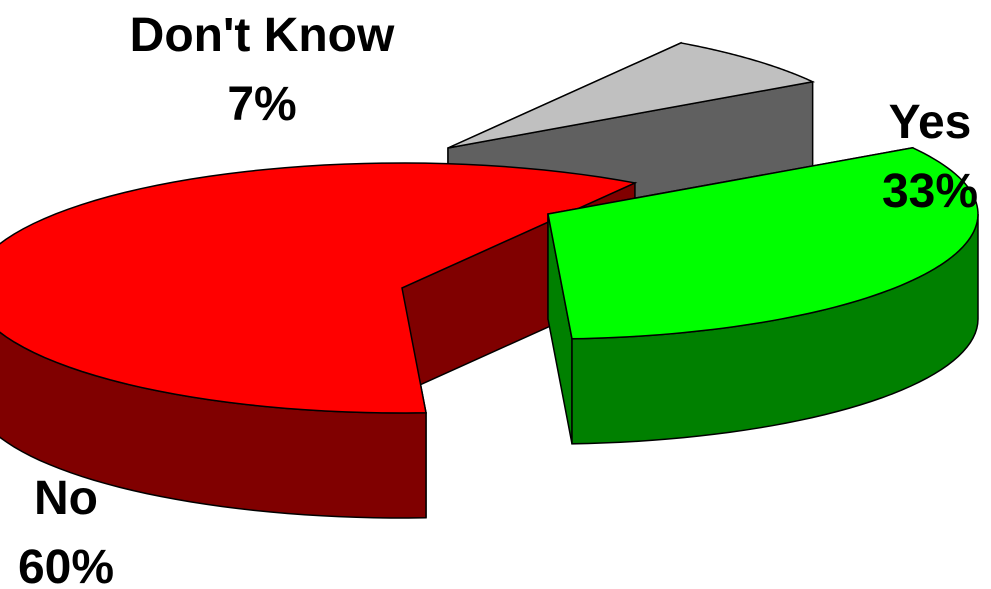 This screenshot has width=991, height=589. Describe the element at coordinates (631, 95) in the screenshot. I see `slice-don-t-know-top` at that location.